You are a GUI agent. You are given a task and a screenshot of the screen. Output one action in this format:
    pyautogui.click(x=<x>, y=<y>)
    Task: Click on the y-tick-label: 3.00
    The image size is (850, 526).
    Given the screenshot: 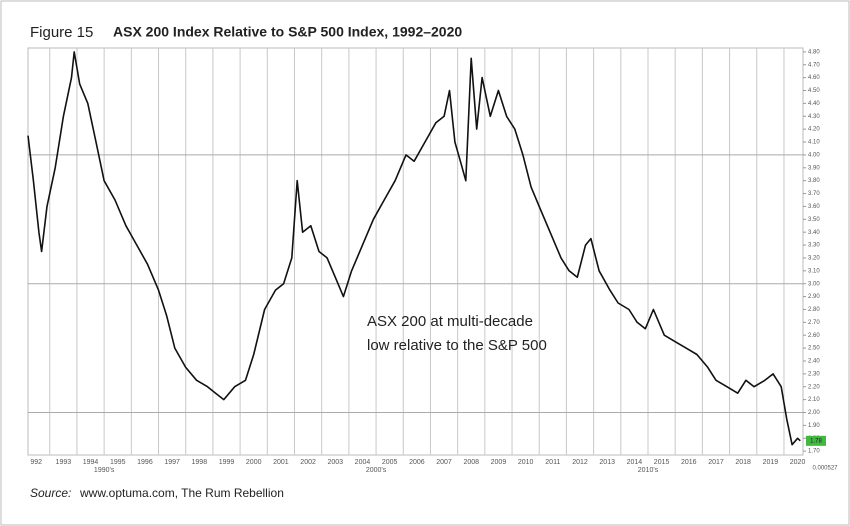 What is the action you would take?
    pyautogui.click(x=814, y=284)
    